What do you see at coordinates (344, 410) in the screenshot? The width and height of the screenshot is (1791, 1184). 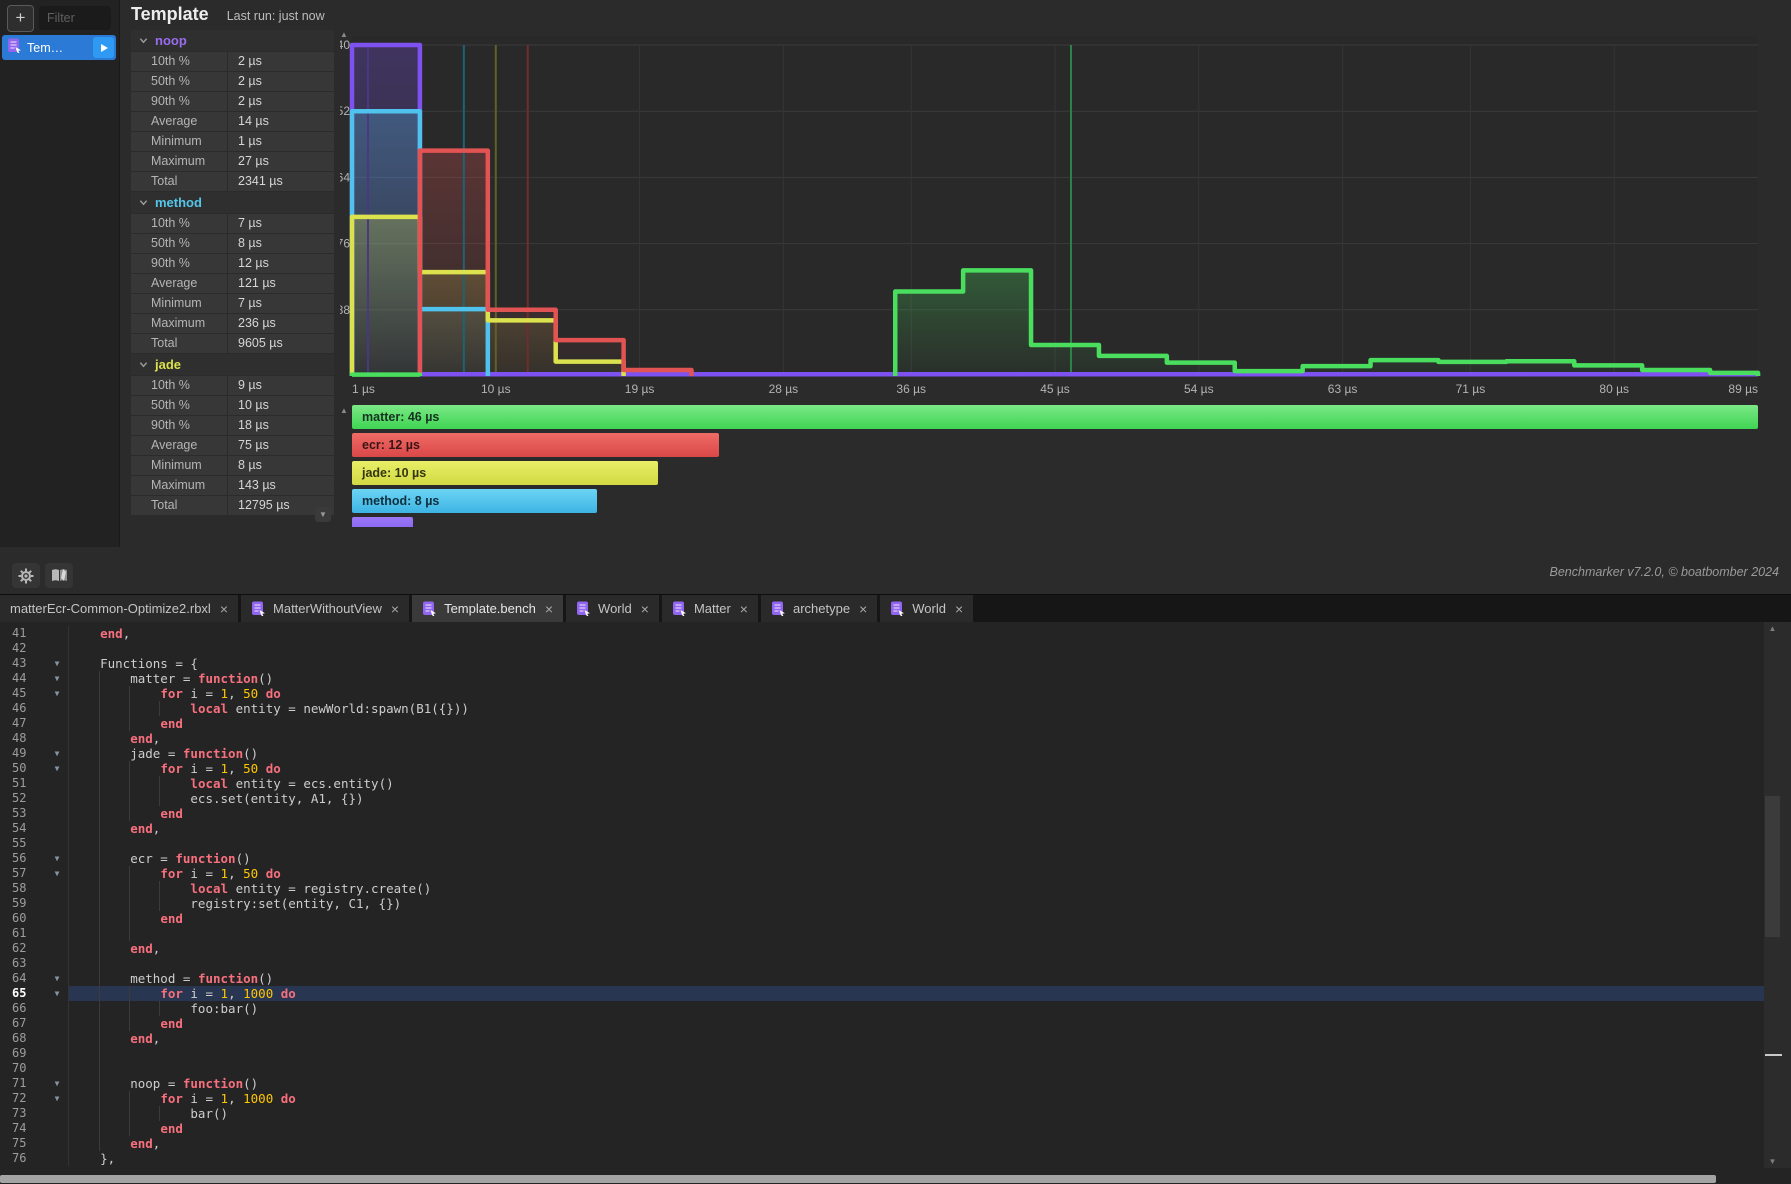 I see `legend-scroll-up-icon: ▲` at bounding box center [344, 410].